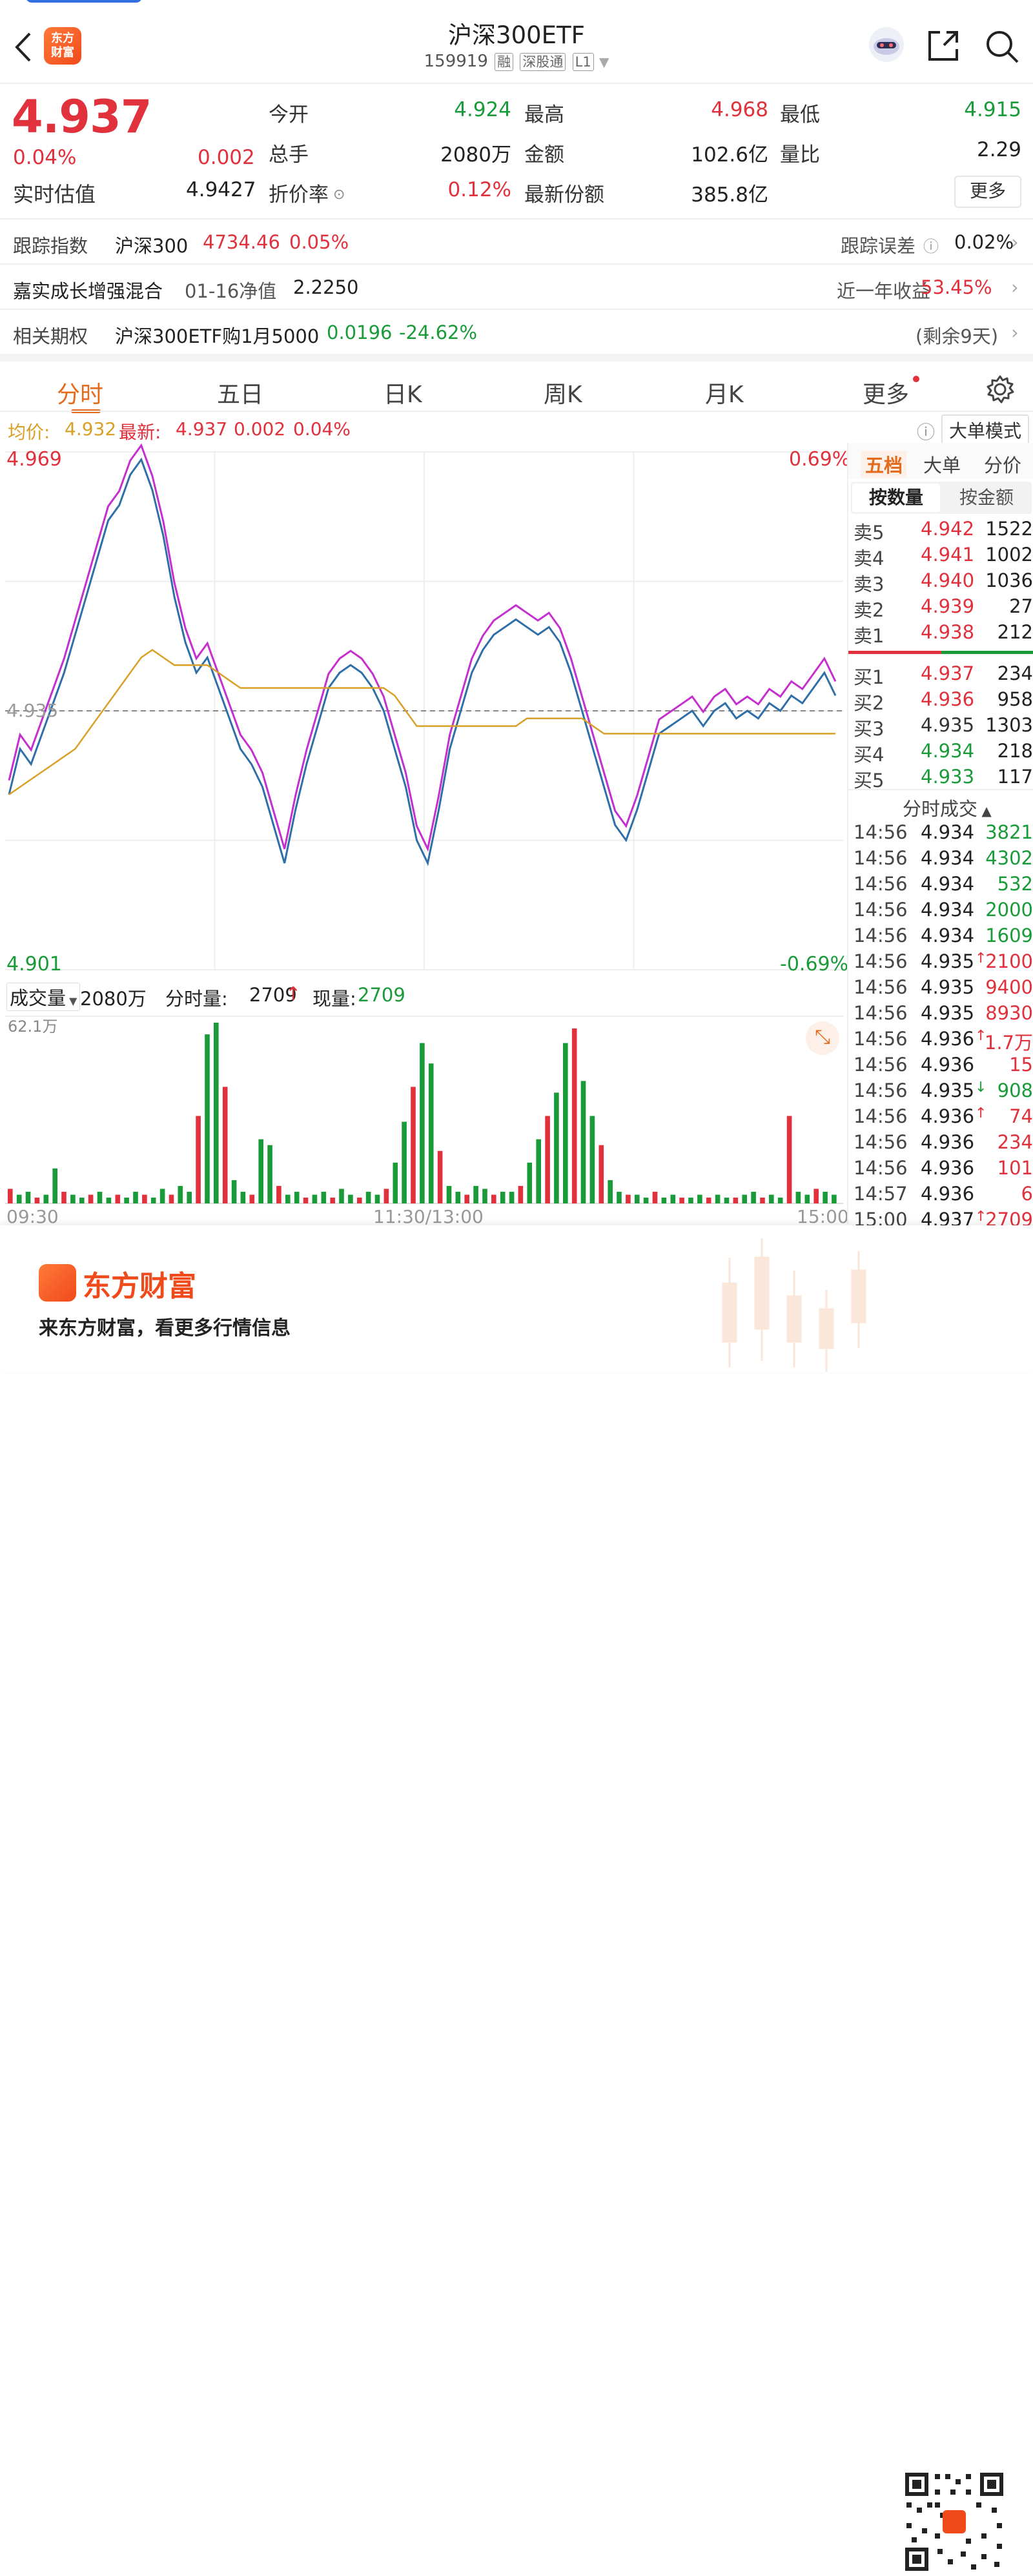 This screenshot has width=1033, height=2576. I want to click on low-value: 4.915, so click(992, 109).